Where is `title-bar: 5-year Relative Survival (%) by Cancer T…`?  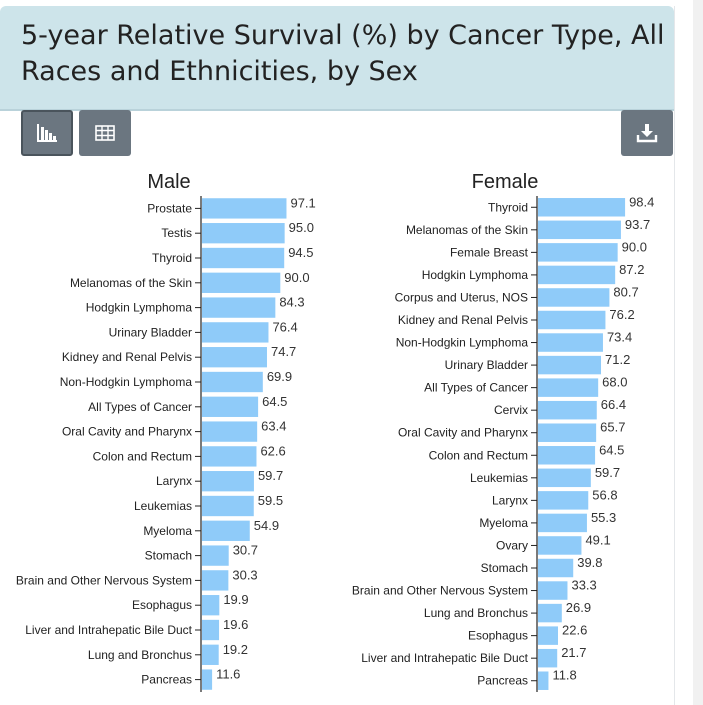
title-bar: 5-year Relative Survival (%) by Cancer T… is located at coordinates (337, 58).